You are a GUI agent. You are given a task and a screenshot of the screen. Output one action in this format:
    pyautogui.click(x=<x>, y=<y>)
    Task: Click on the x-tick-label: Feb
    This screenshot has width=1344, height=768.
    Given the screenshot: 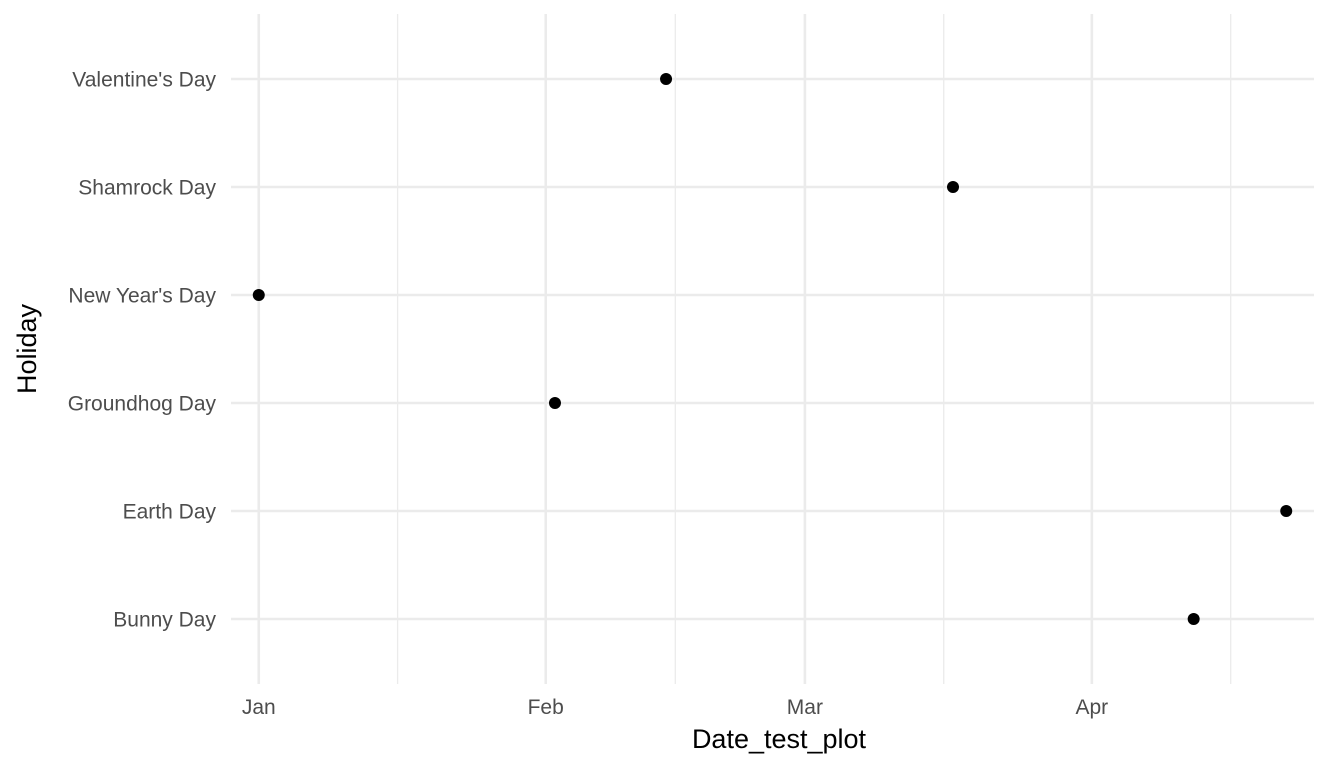 What is the action you would take?
    pyautogui.click(x=546, y=707)
    